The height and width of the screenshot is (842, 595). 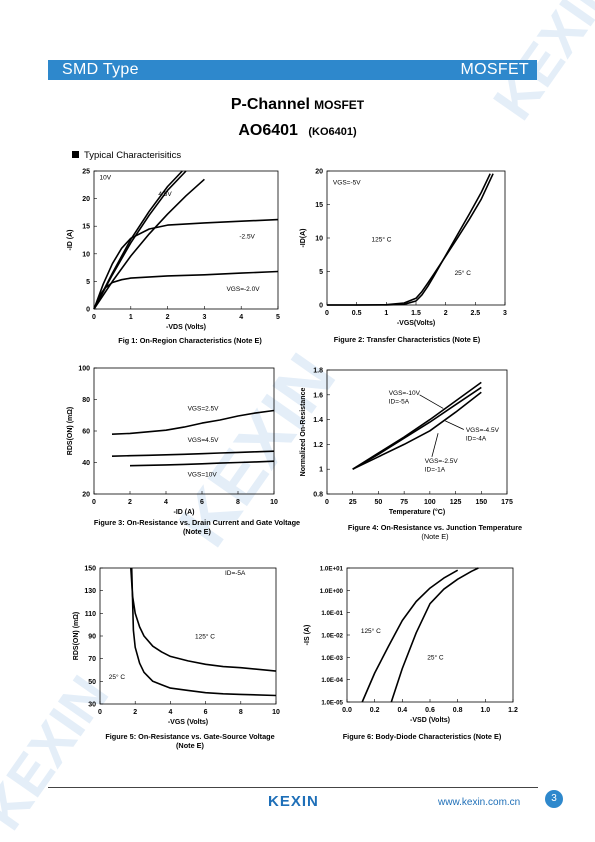 What do you see at coordinates (106, 177) in the screenshot?
I see `series-annotation: 10V` at bounding box center [106, 177].